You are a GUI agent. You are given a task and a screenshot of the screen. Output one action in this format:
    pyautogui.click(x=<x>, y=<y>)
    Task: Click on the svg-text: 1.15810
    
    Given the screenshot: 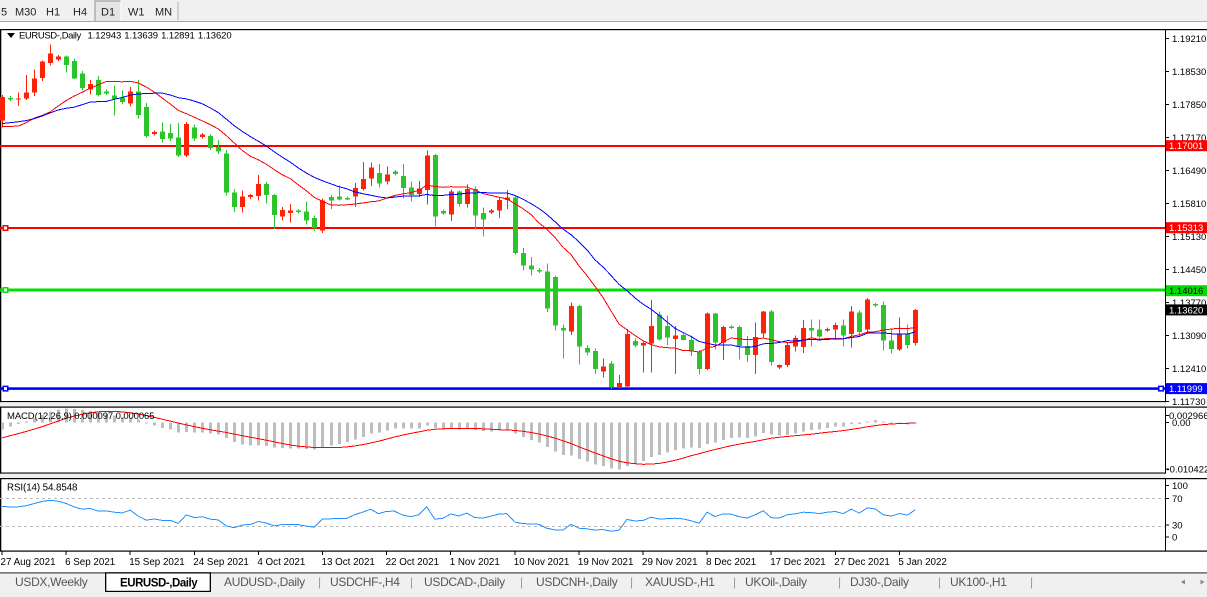 What is the action you would take?
    pyautogui.click(x=1189, y=204)
    